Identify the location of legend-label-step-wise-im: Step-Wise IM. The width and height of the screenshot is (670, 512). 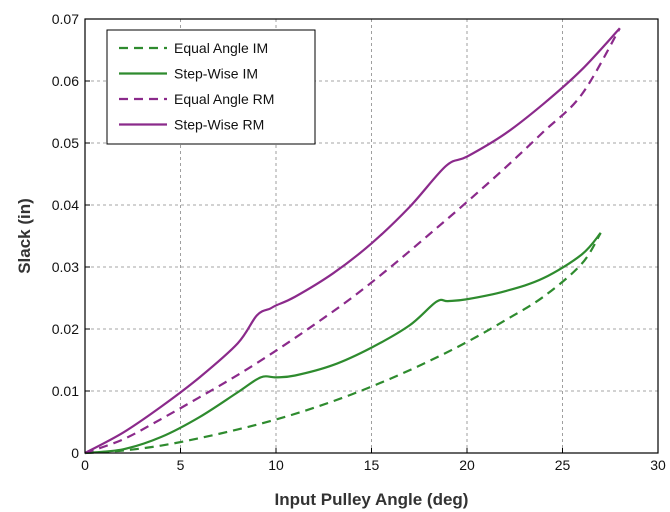
(216, 74).